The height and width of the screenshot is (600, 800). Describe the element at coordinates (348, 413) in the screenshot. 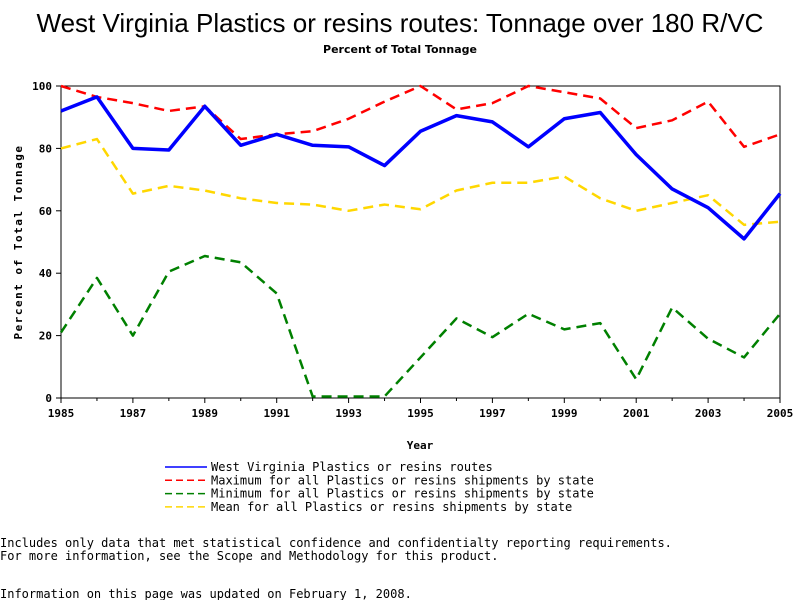

I see `x-tick-label: 1993` at that location.